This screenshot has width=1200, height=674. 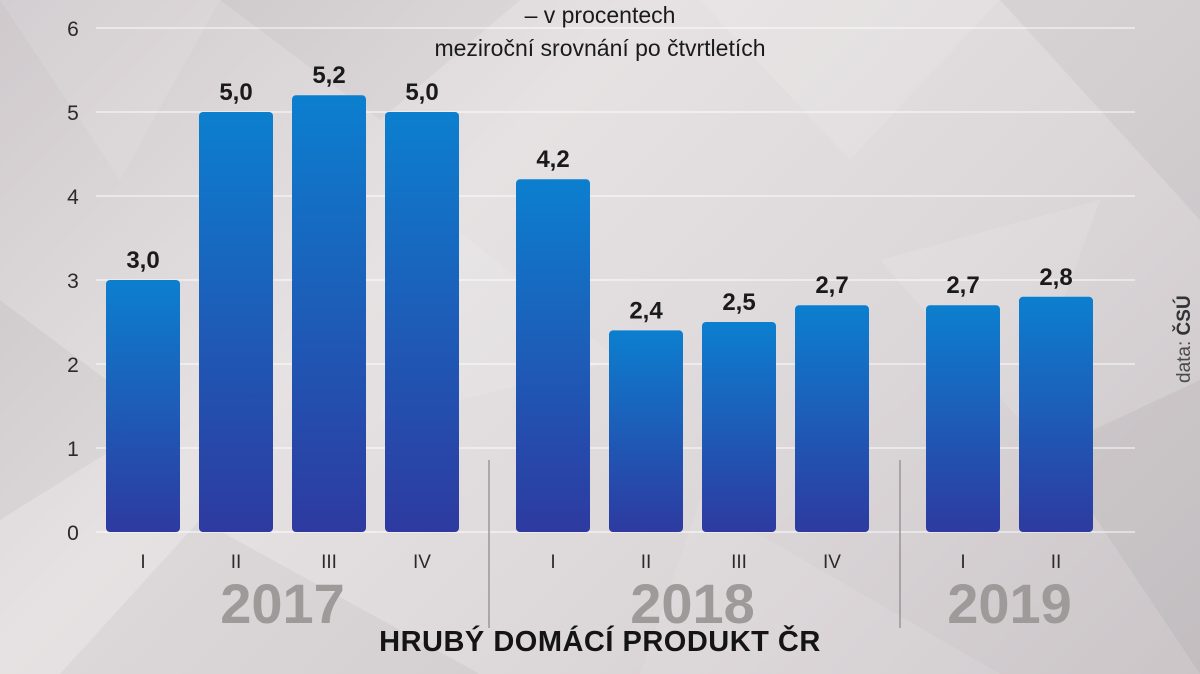 I want to click on bar-2018-I, so click(x=553, y=355).